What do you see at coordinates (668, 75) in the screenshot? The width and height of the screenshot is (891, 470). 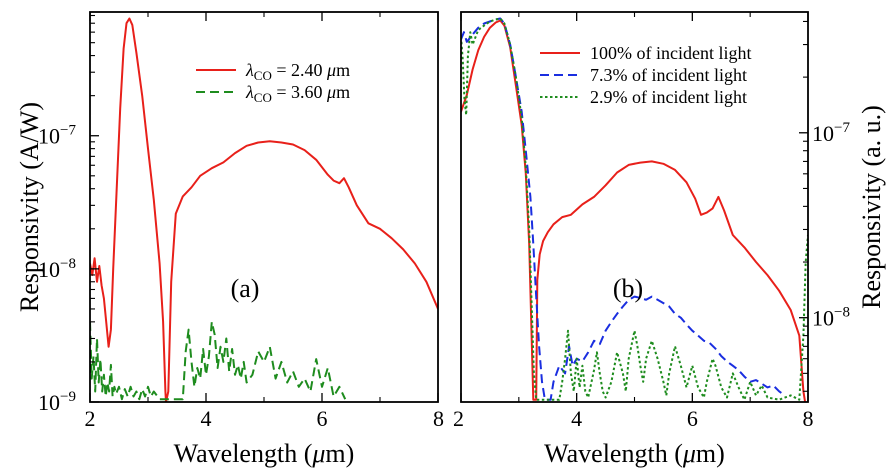 I see `legend-entry: 7.3% of incident light` at bounding box center [668, 75].